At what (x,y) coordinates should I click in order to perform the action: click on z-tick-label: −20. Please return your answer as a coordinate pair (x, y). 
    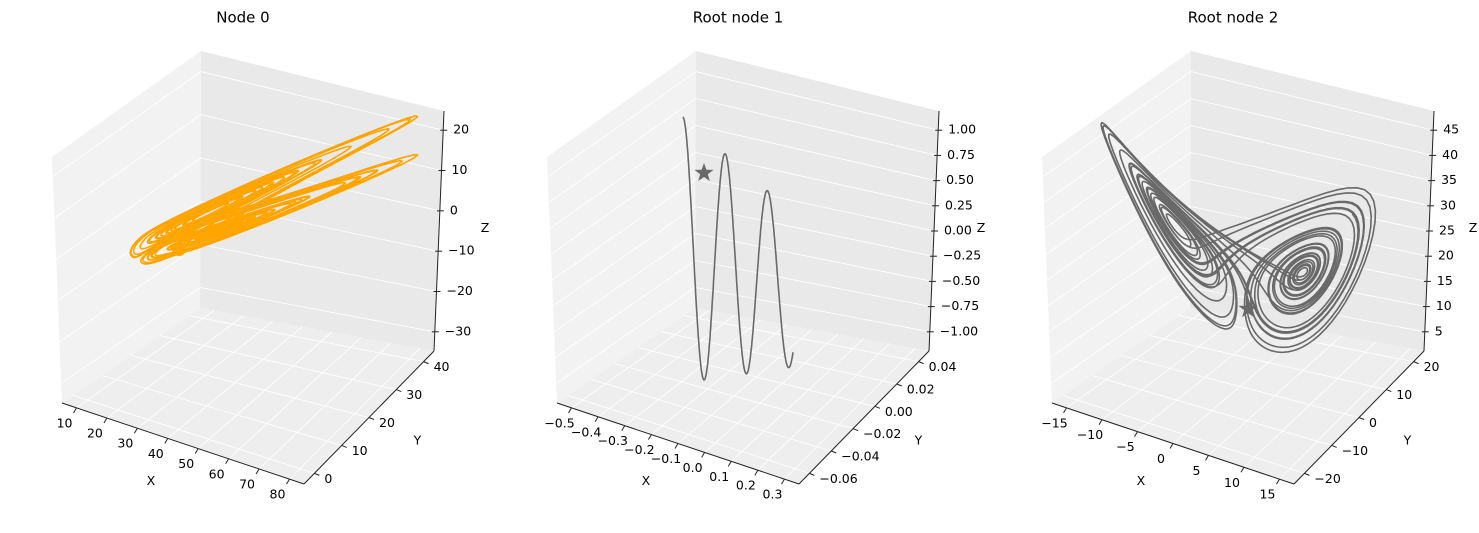
    Looking at the image, I should click on (459, 290).